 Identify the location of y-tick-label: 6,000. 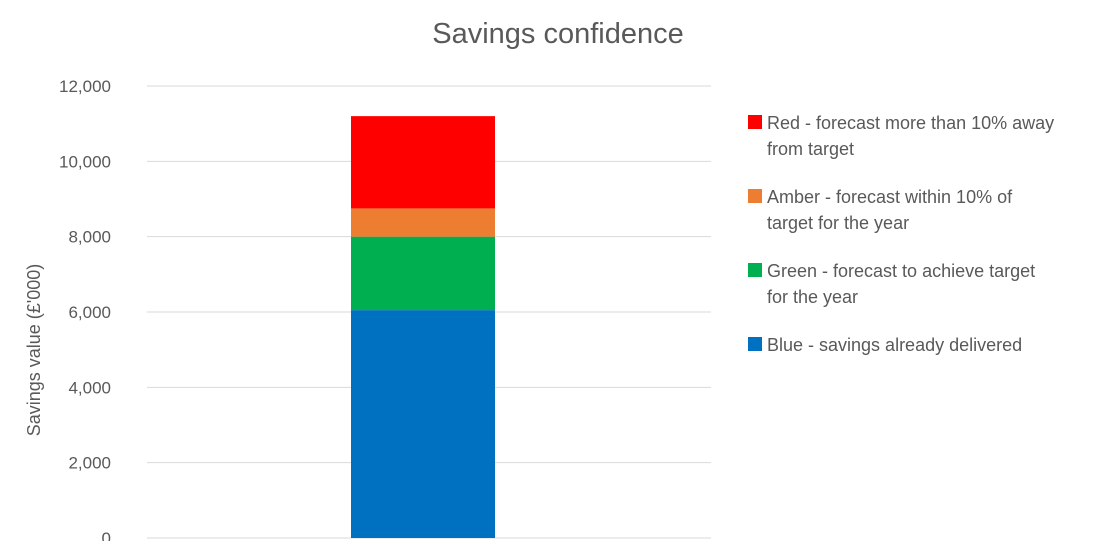
(89, 312).